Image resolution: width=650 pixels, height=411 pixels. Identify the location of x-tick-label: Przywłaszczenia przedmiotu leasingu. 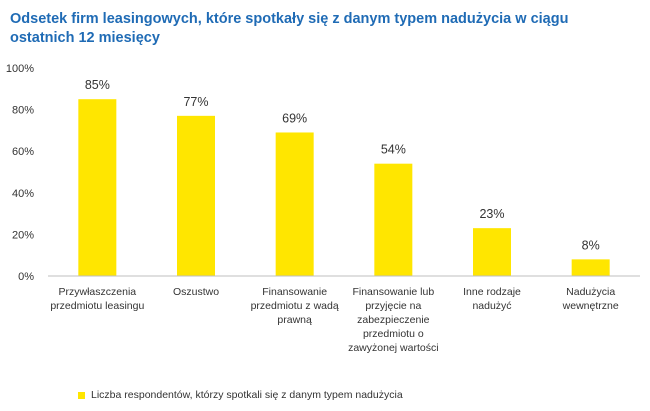
(97, 299).